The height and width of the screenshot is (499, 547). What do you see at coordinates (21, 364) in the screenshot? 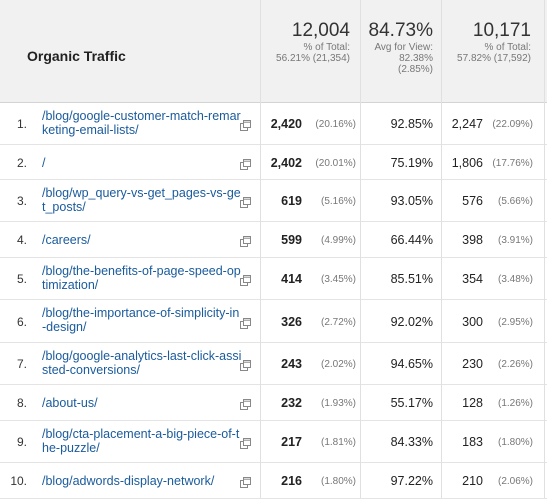
I see `row-index: 7.` at bounding box center [21, 364].